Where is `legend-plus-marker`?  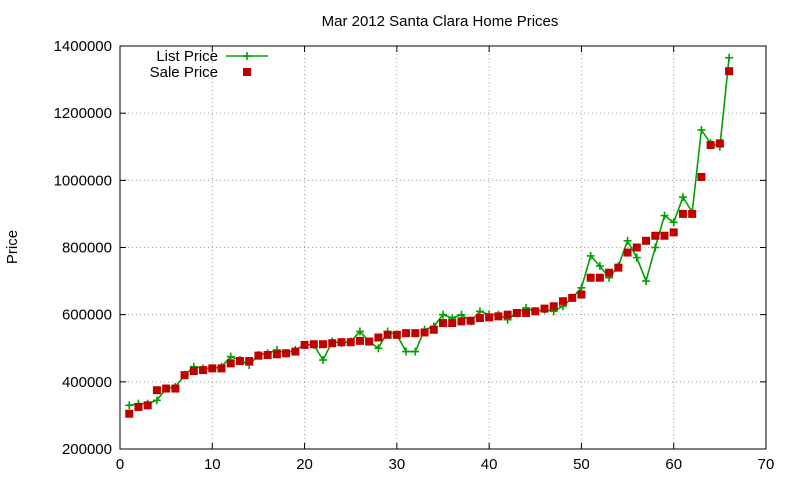 legend-plus-marker is located at coordinates (247, 56).